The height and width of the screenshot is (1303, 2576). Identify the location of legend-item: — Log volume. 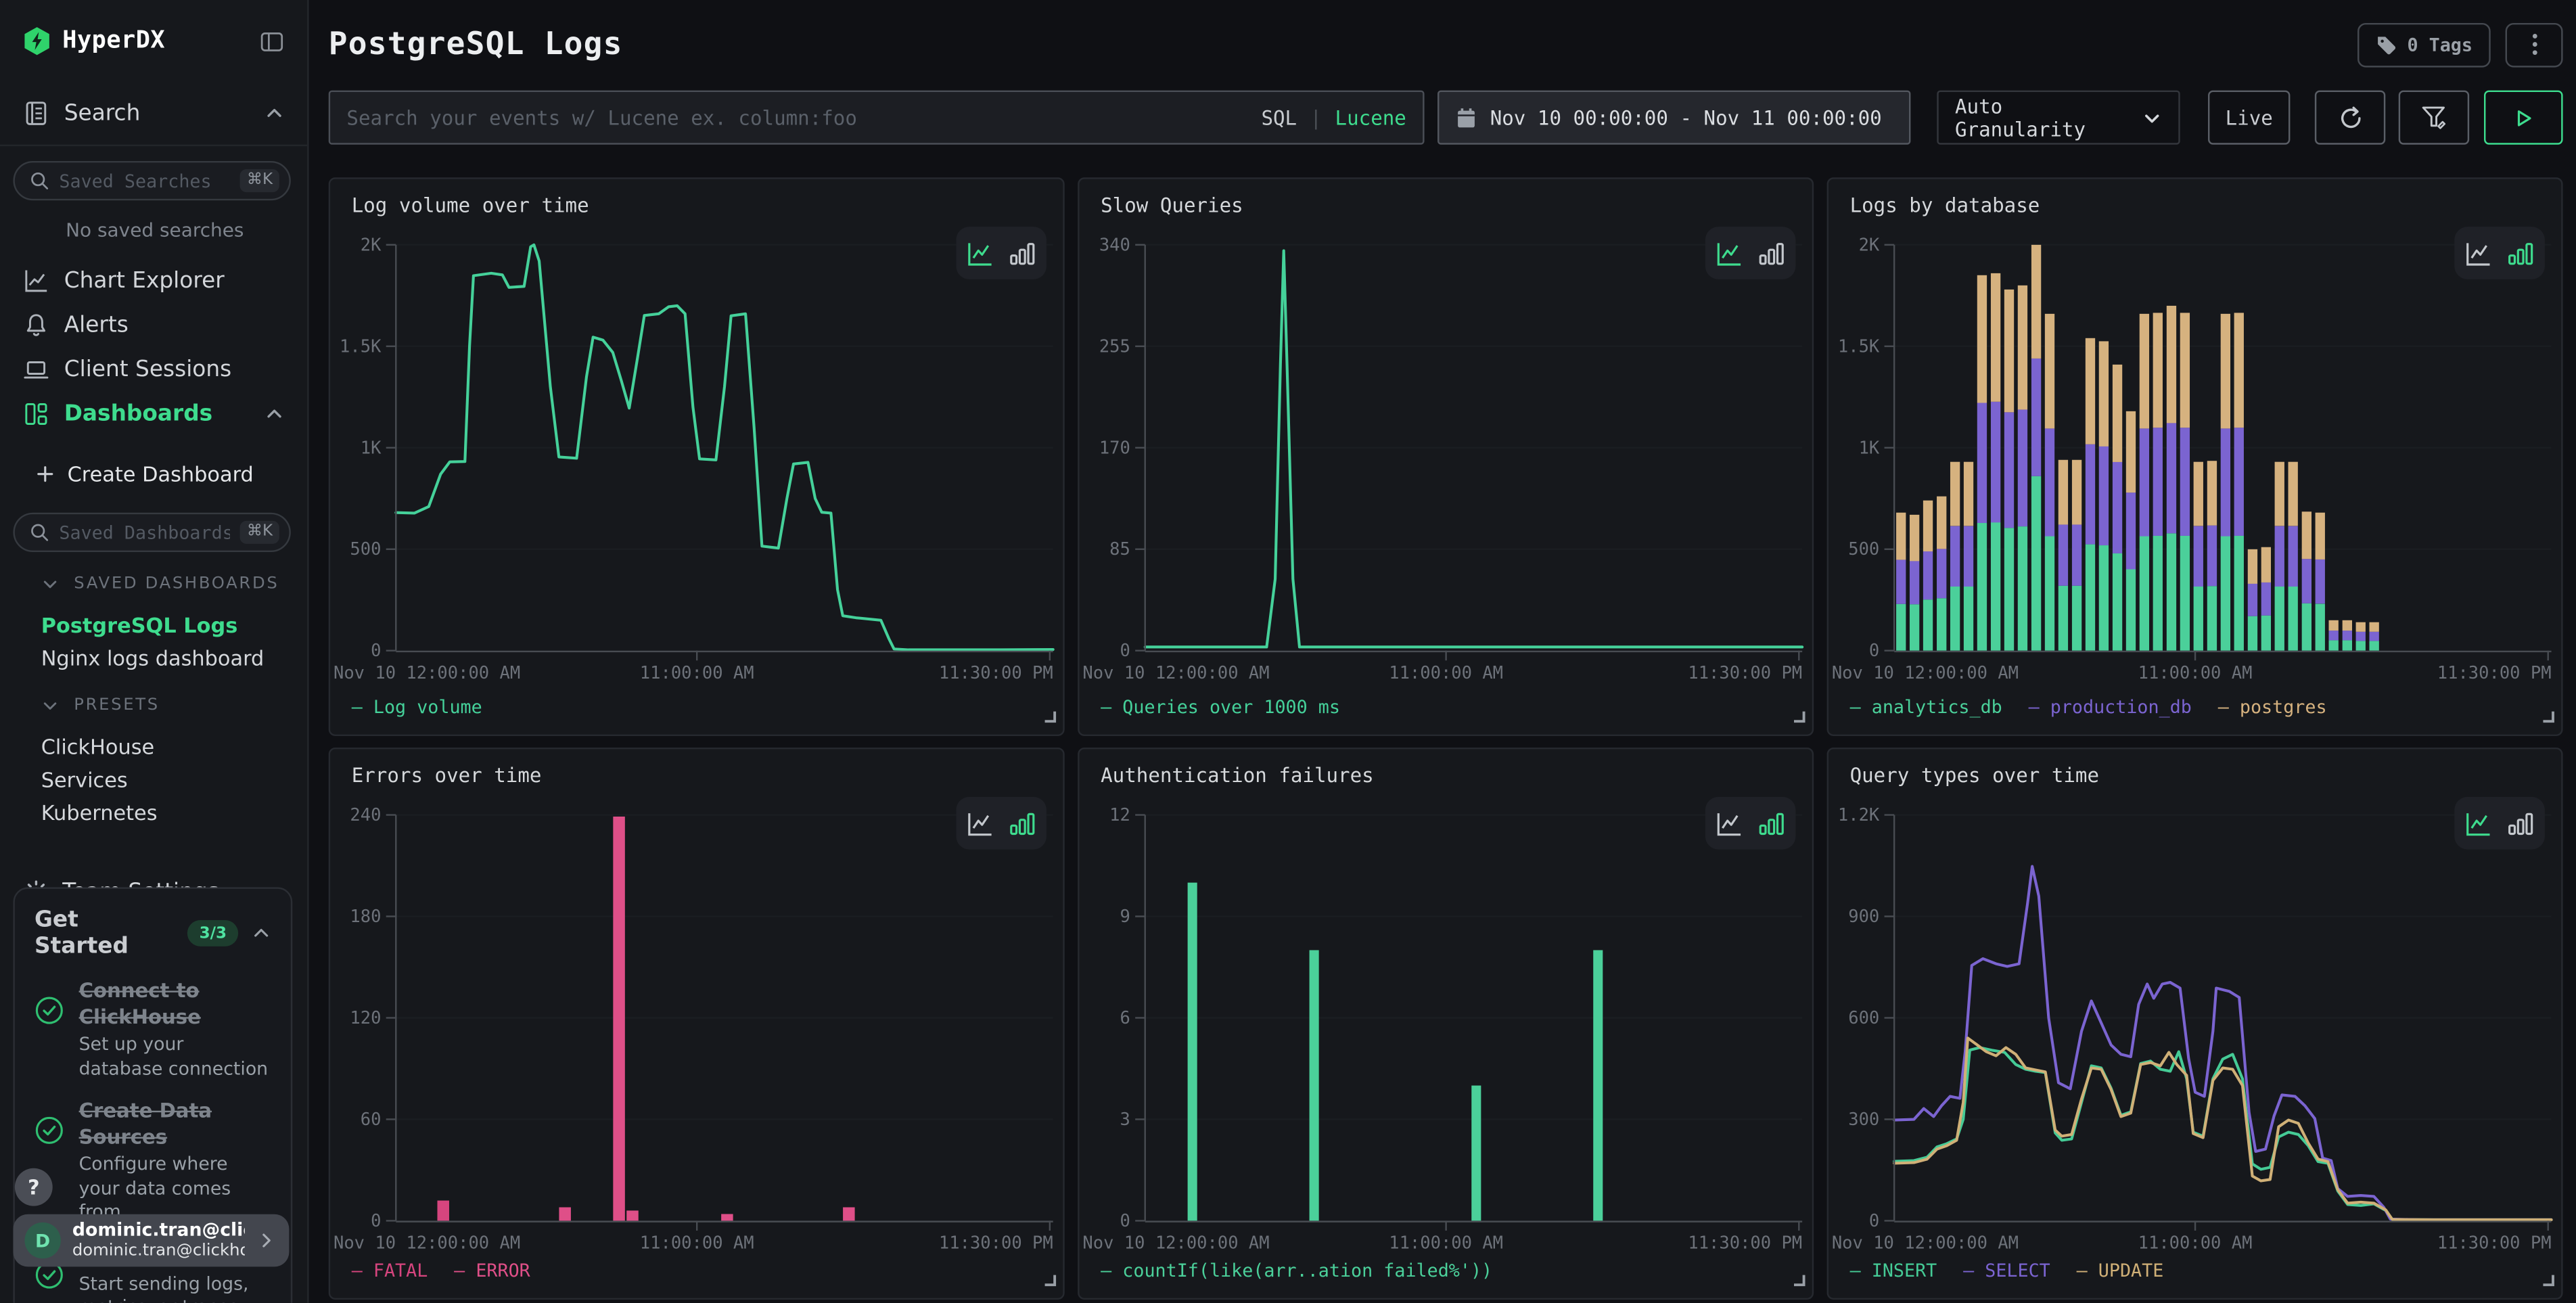
(416, 707).